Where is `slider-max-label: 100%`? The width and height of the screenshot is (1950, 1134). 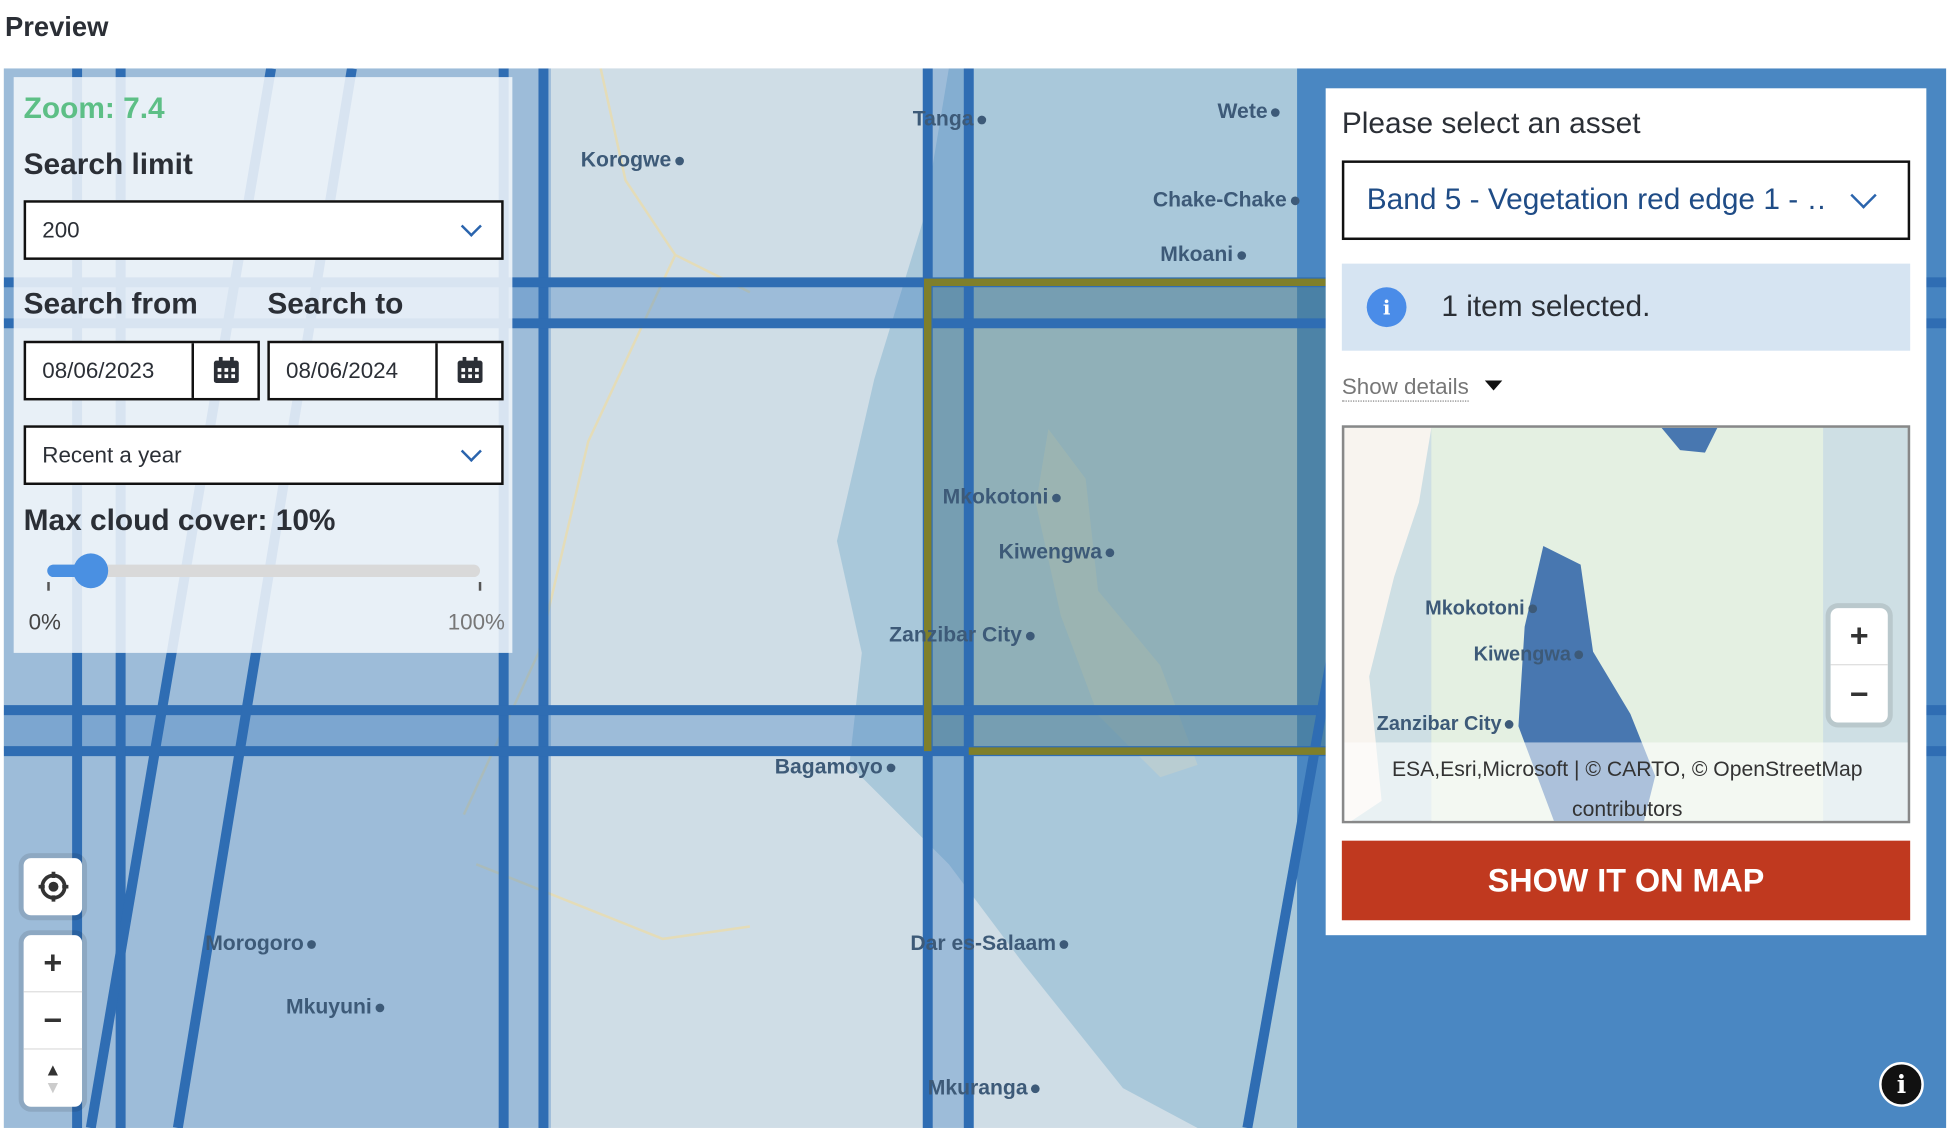 slider-max-label: 100% is located at coordinates (476, 622).